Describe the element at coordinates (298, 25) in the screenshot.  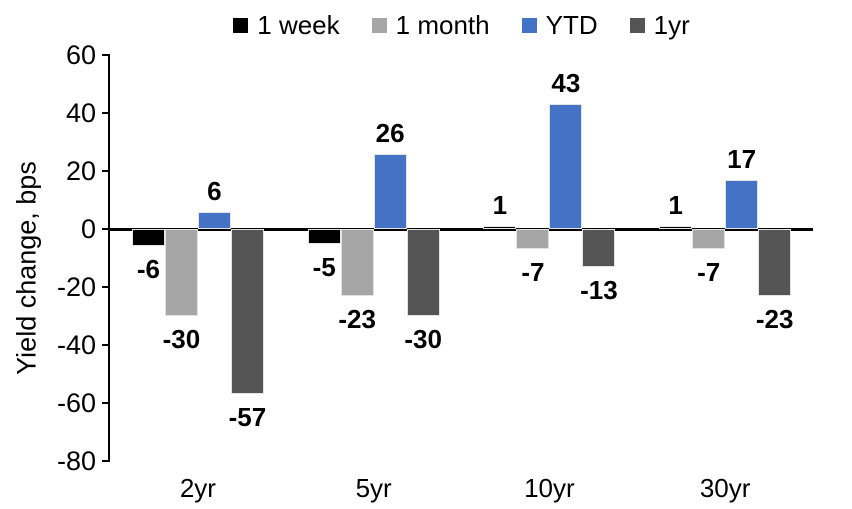
I see `legend-label: 1 week` at that location.